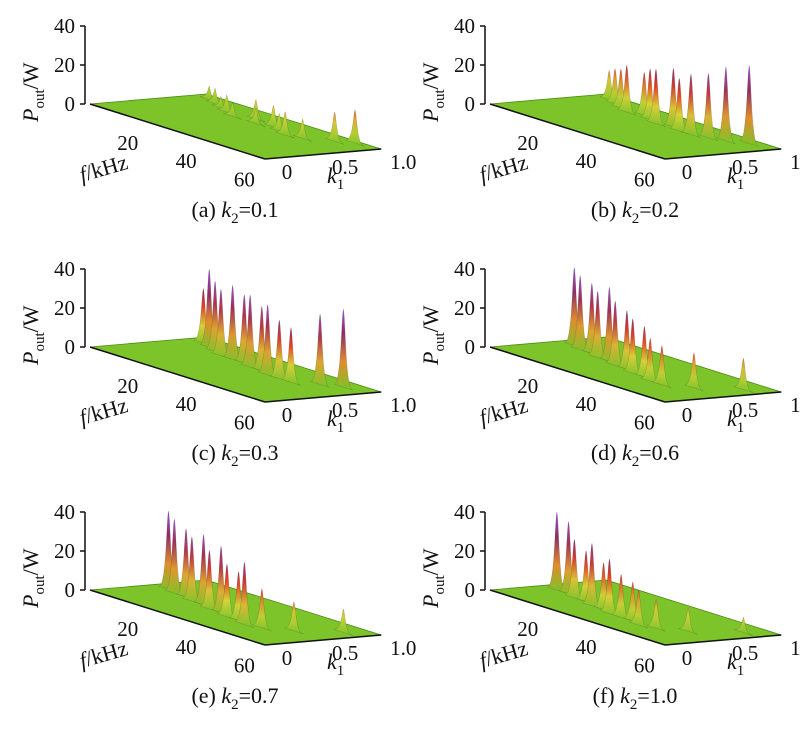 This screenshot has width=800, height=730. Describe the element at coordinates (234, 455) in the screenshot. I see `panel-caption: (c) k2=0.3` at that location.